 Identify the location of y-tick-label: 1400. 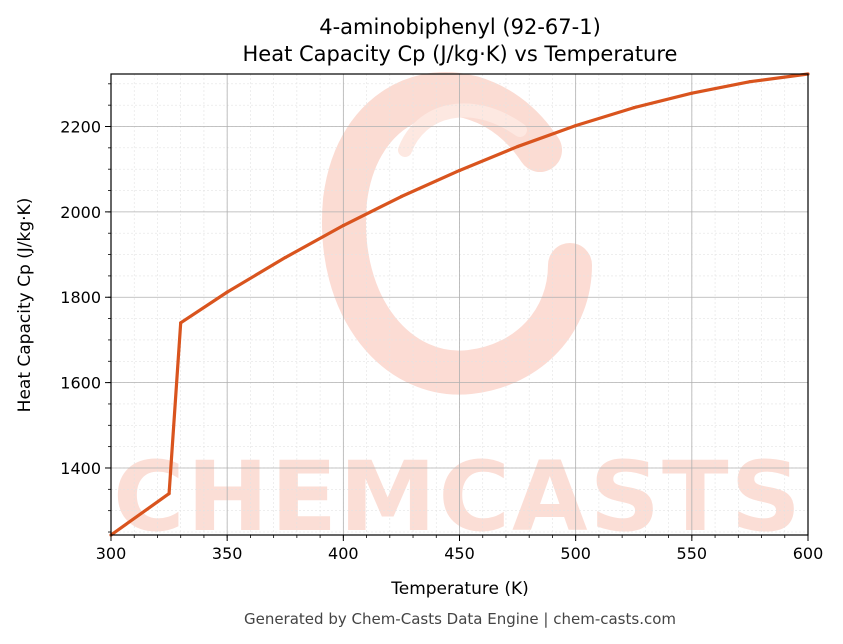
(80, 468).